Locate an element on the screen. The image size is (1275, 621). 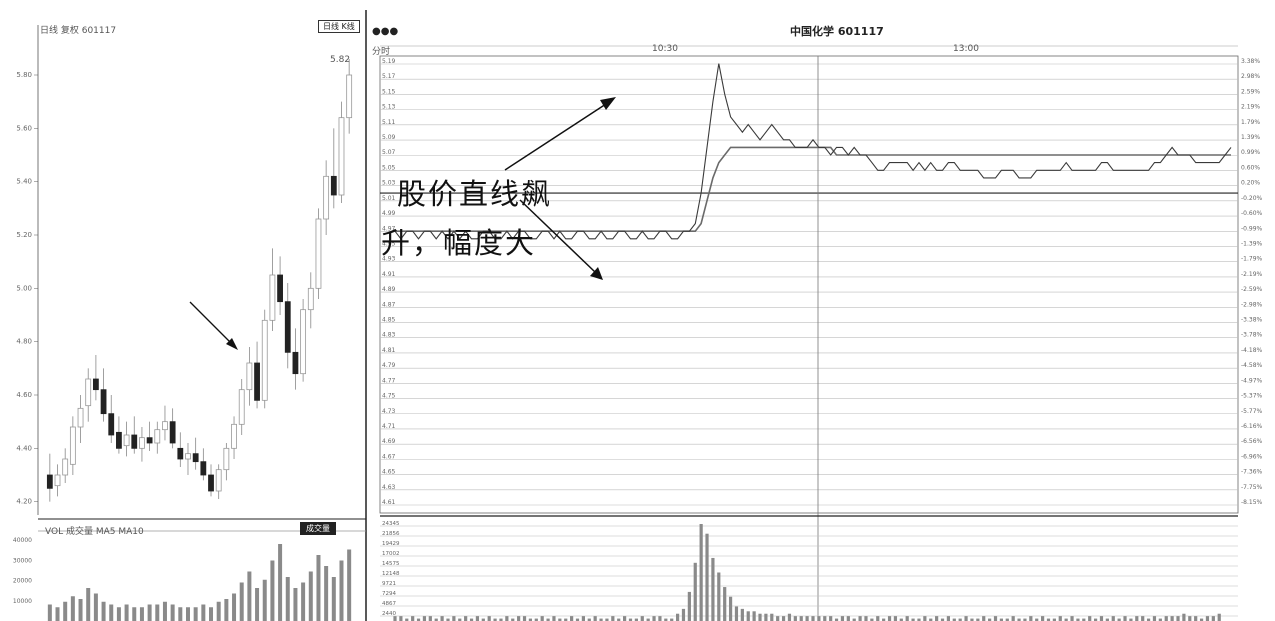
right-y-pct-label: -5.77% is located at coordinates (1252, 411).